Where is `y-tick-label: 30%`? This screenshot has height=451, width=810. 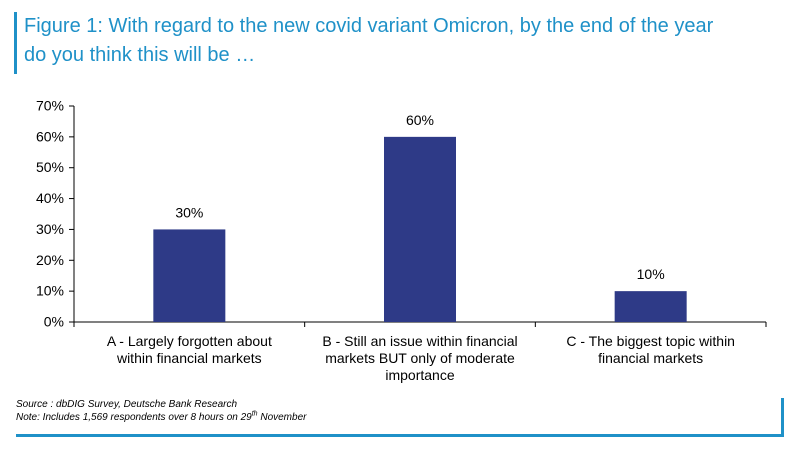 y-tick-label: 30% is located at coordinates (50, 229).